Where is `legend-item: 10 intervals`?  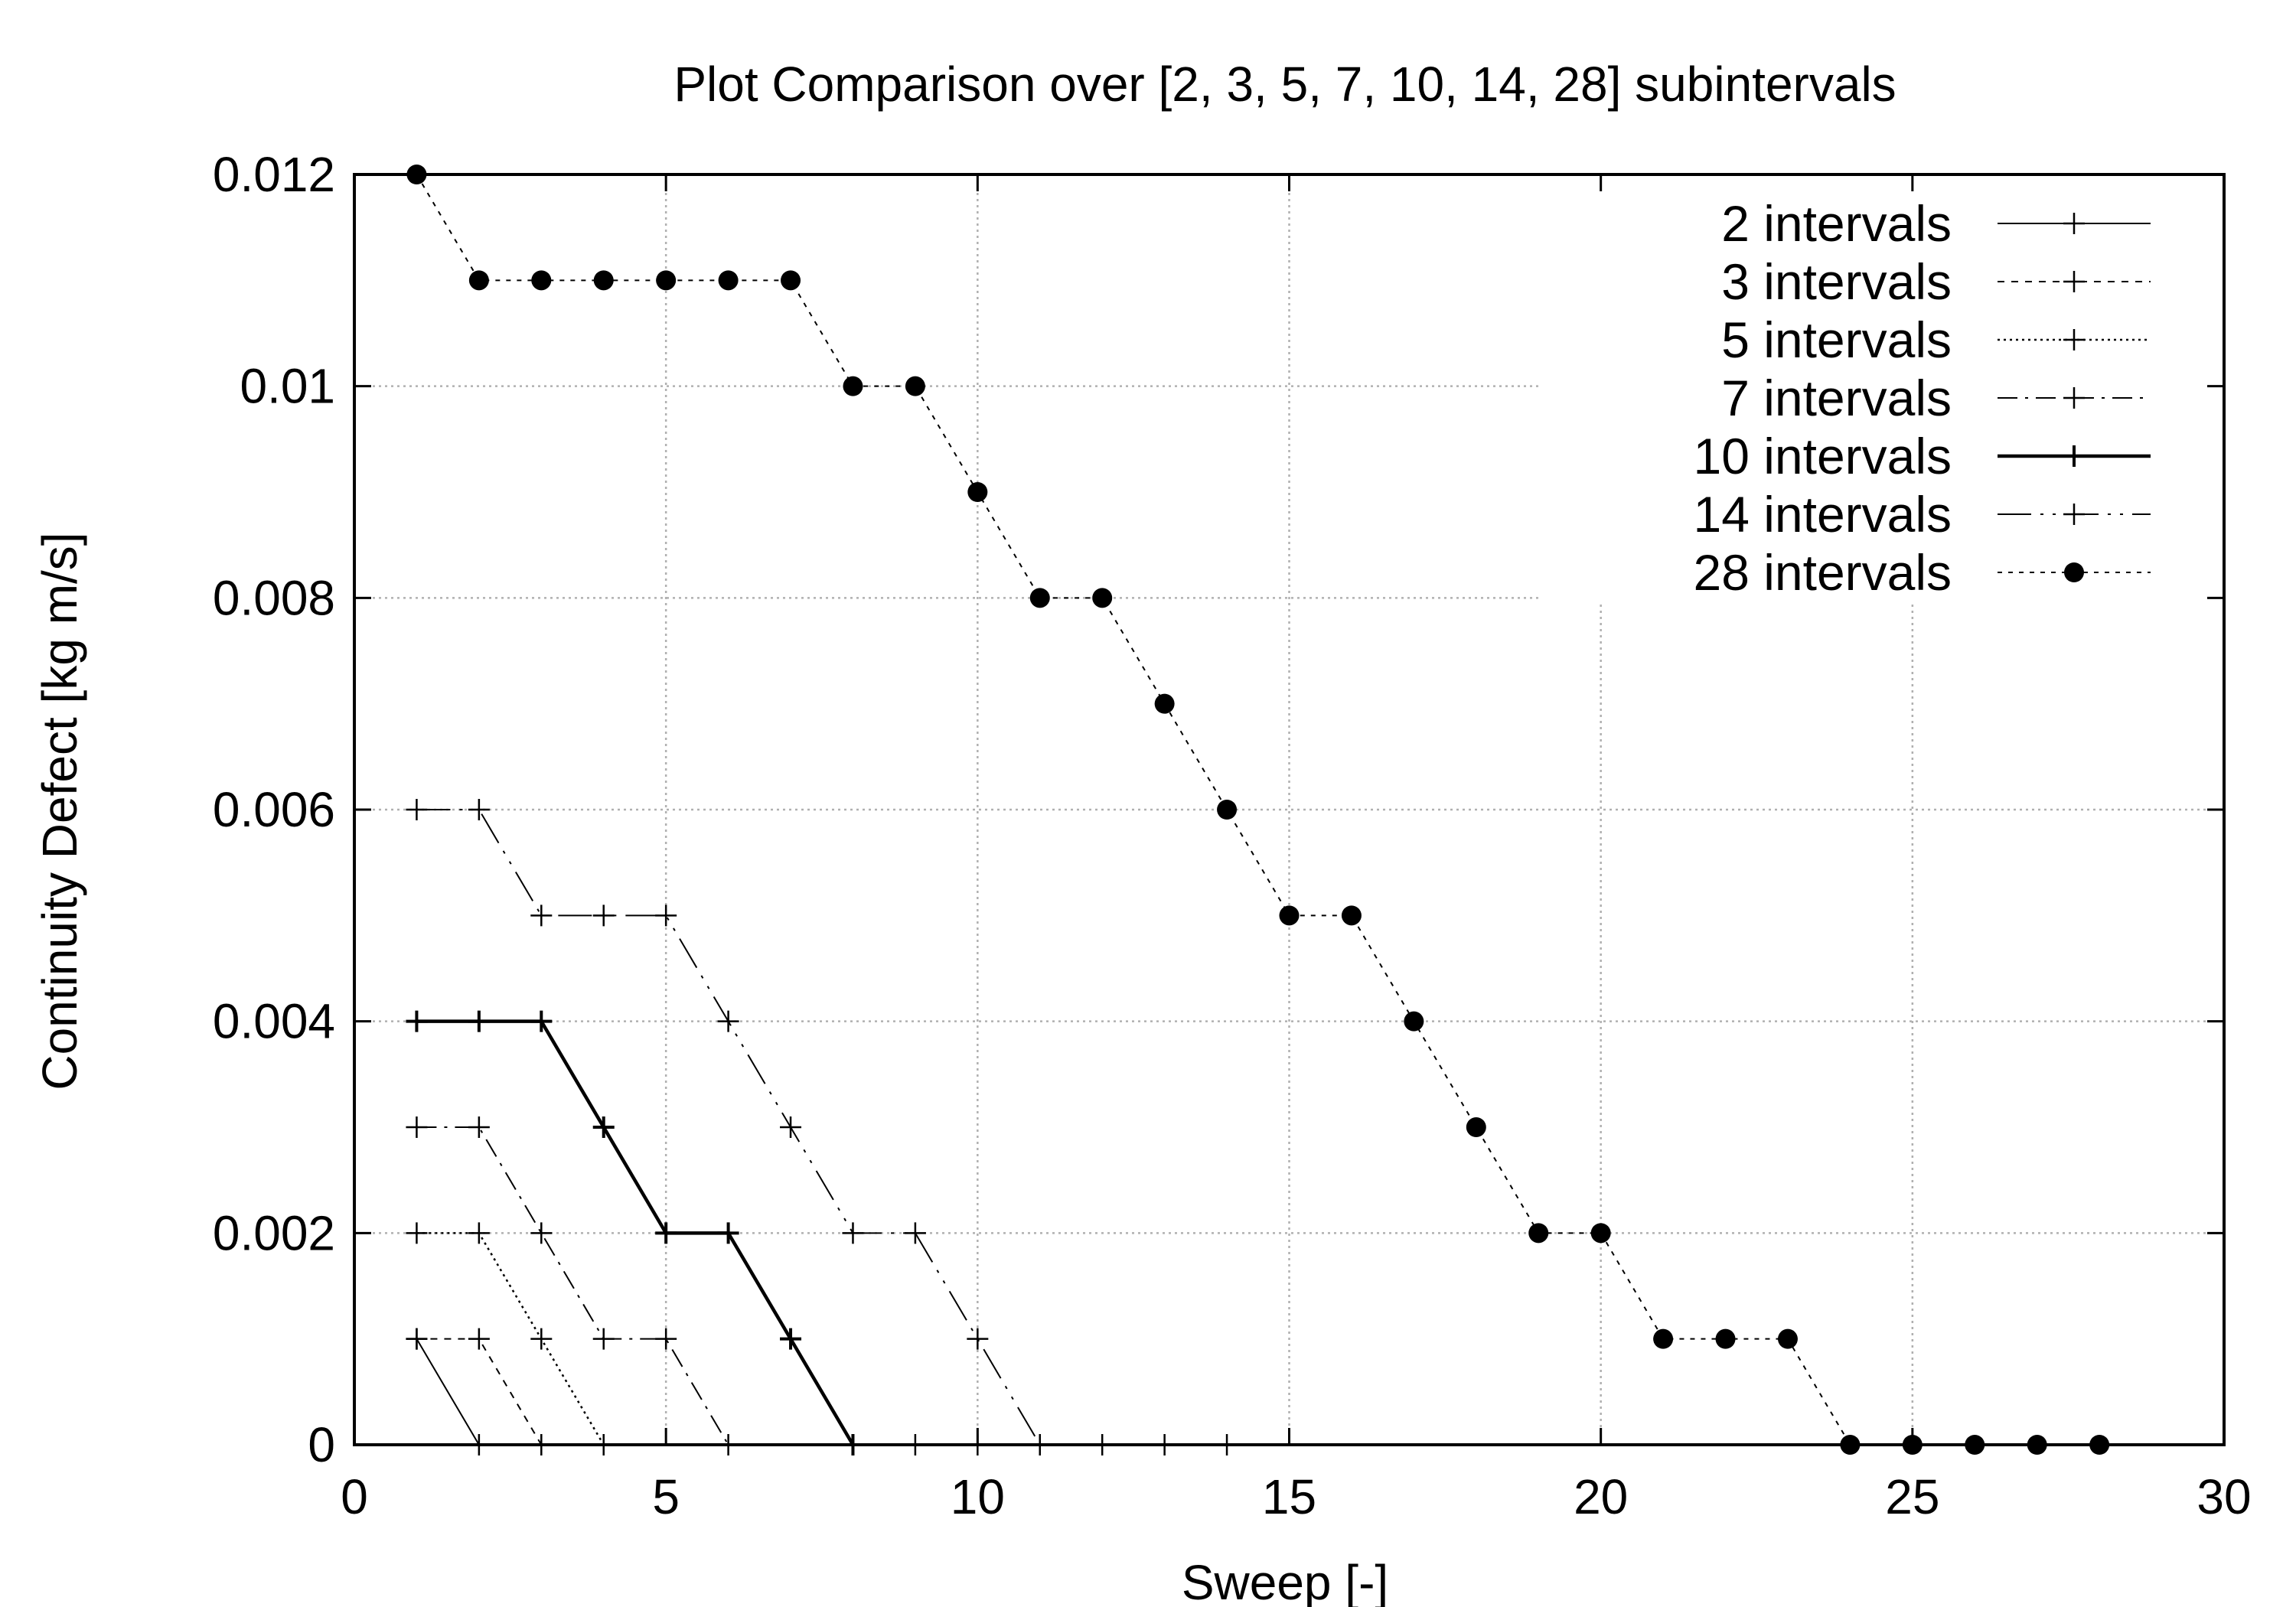 legend-item: 10 intervals is located at coordinates (1922, 456).